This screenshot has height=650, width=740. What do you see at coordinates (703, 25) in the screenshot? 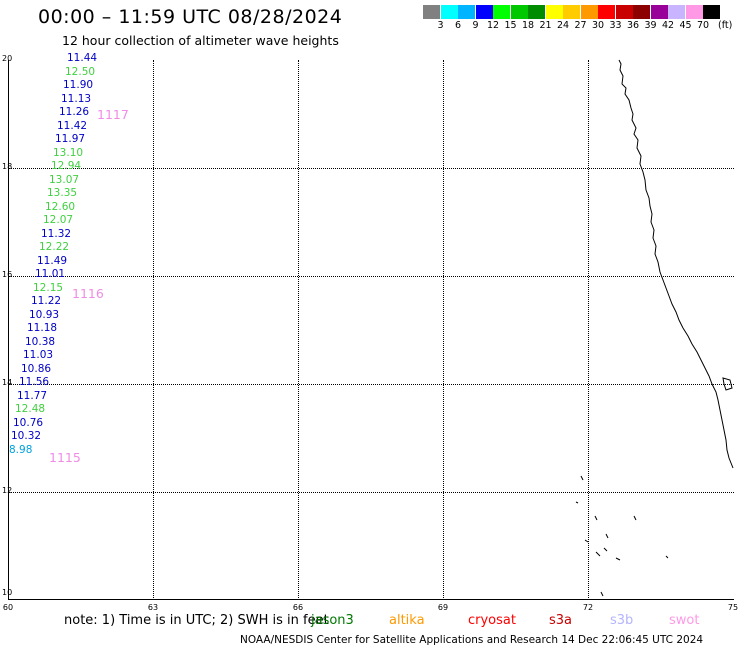
I see `color-scale-tick: 70` at bounding box center [703, 25].